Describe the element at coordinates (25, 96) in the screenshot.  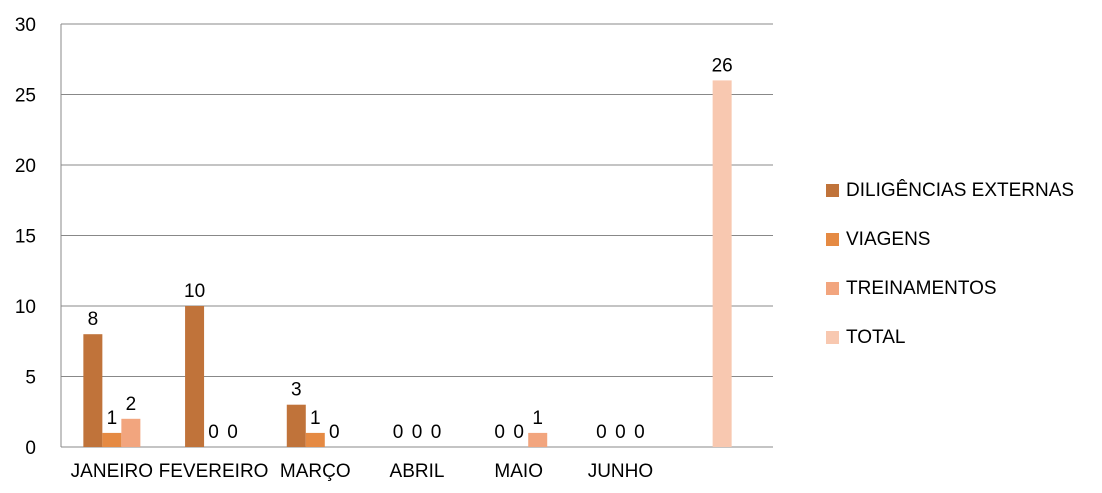
I see `y-tick-label: 25` at that location.